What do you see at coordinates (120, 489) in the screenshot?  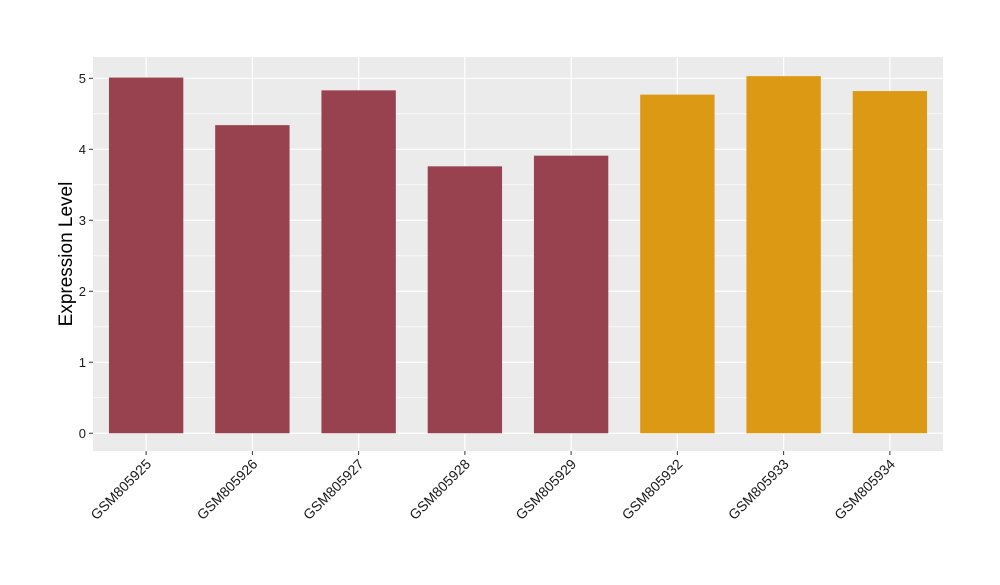 I see `x-tick-label: GSM805925` at bounding box center [120, 489].